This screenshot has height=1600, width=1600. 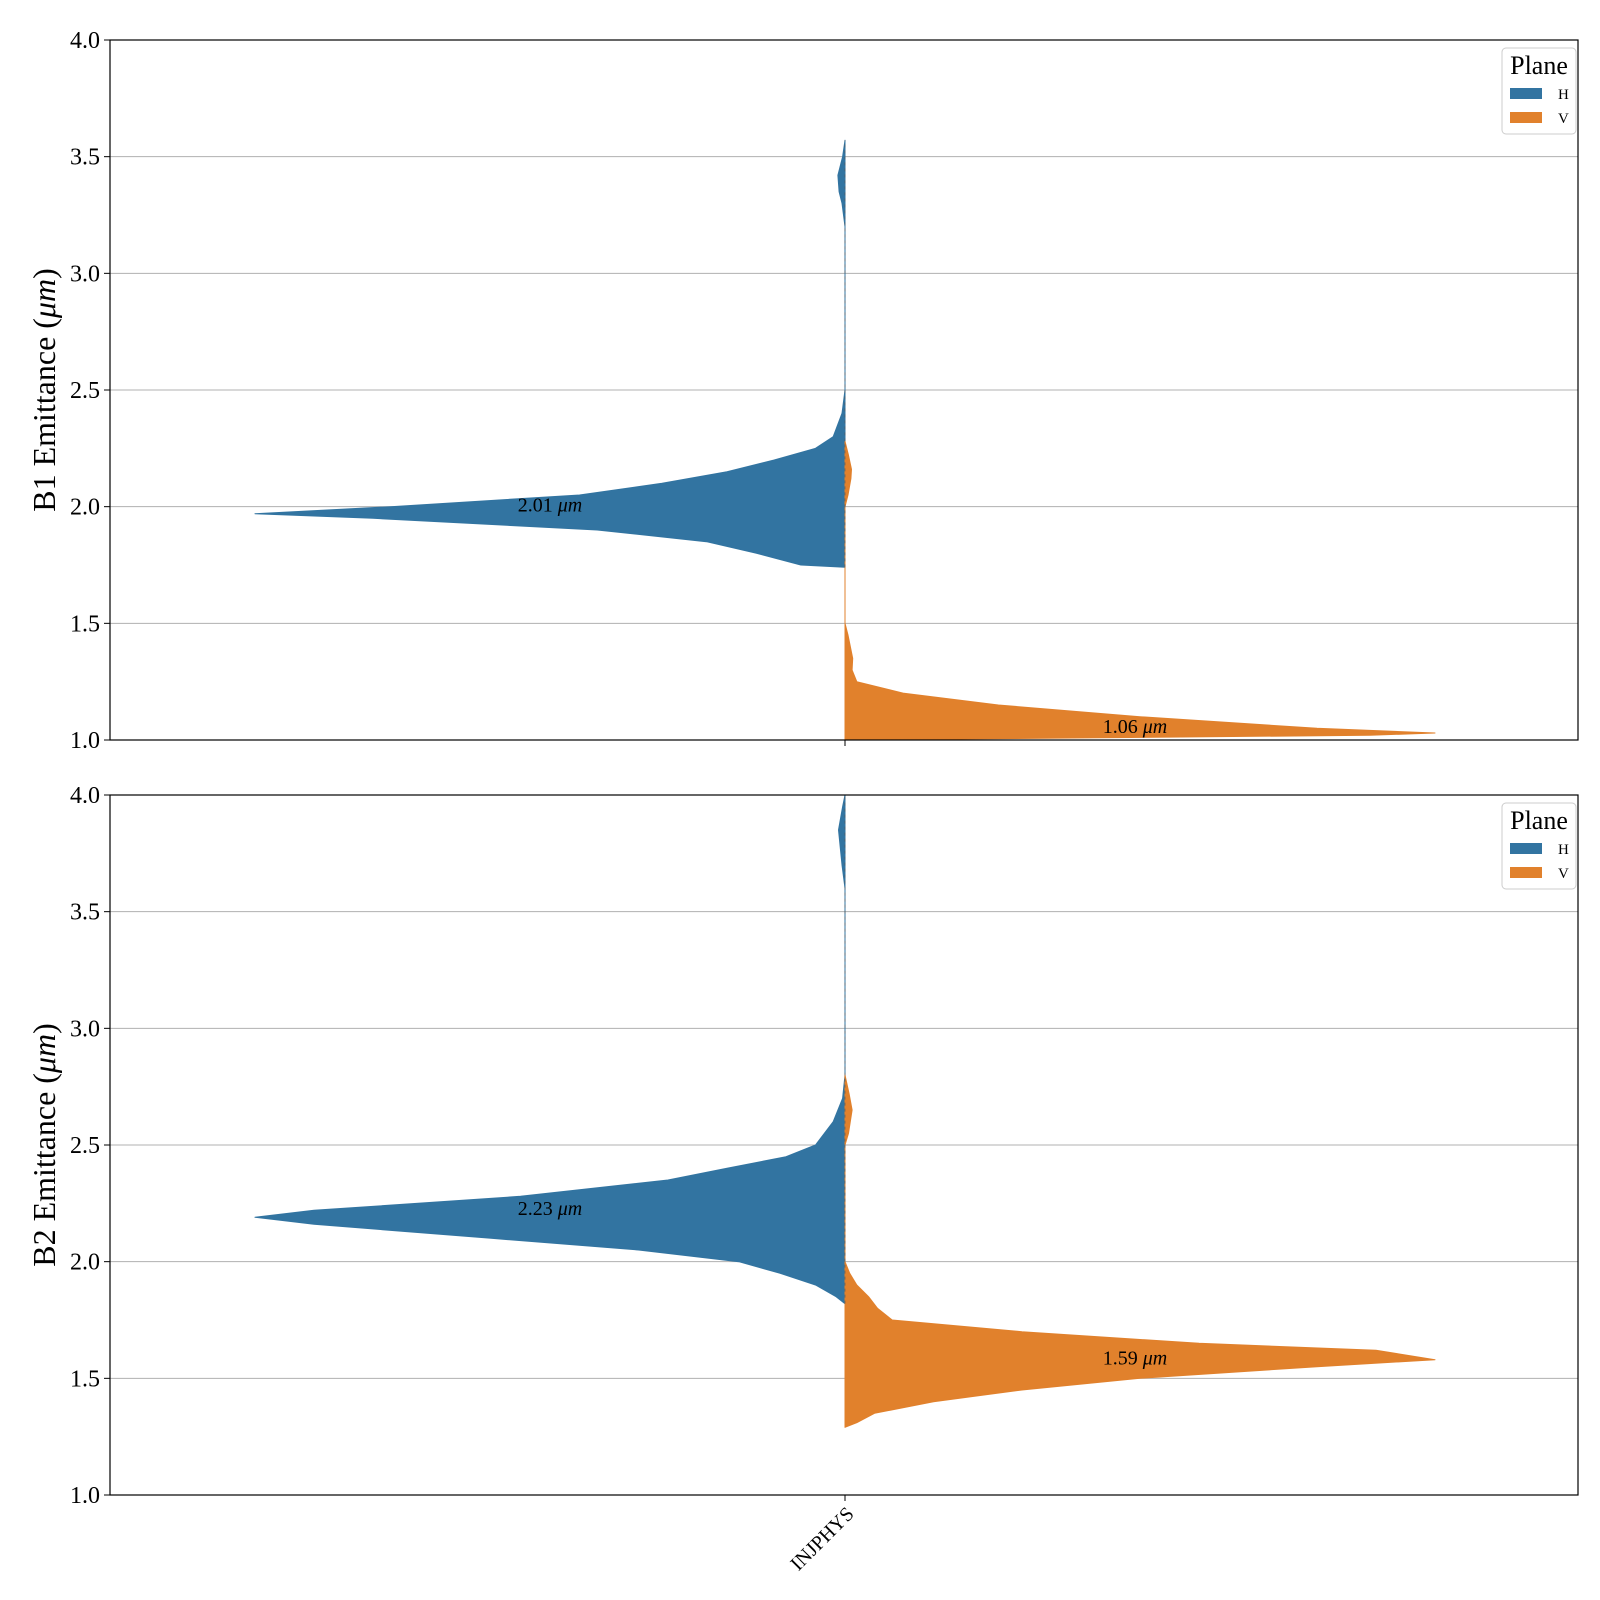 What do you see at coordinates (550, 505) in the screenshot?
I see `median-label-h: 2.01 μm` at bounding box center [550, 505].